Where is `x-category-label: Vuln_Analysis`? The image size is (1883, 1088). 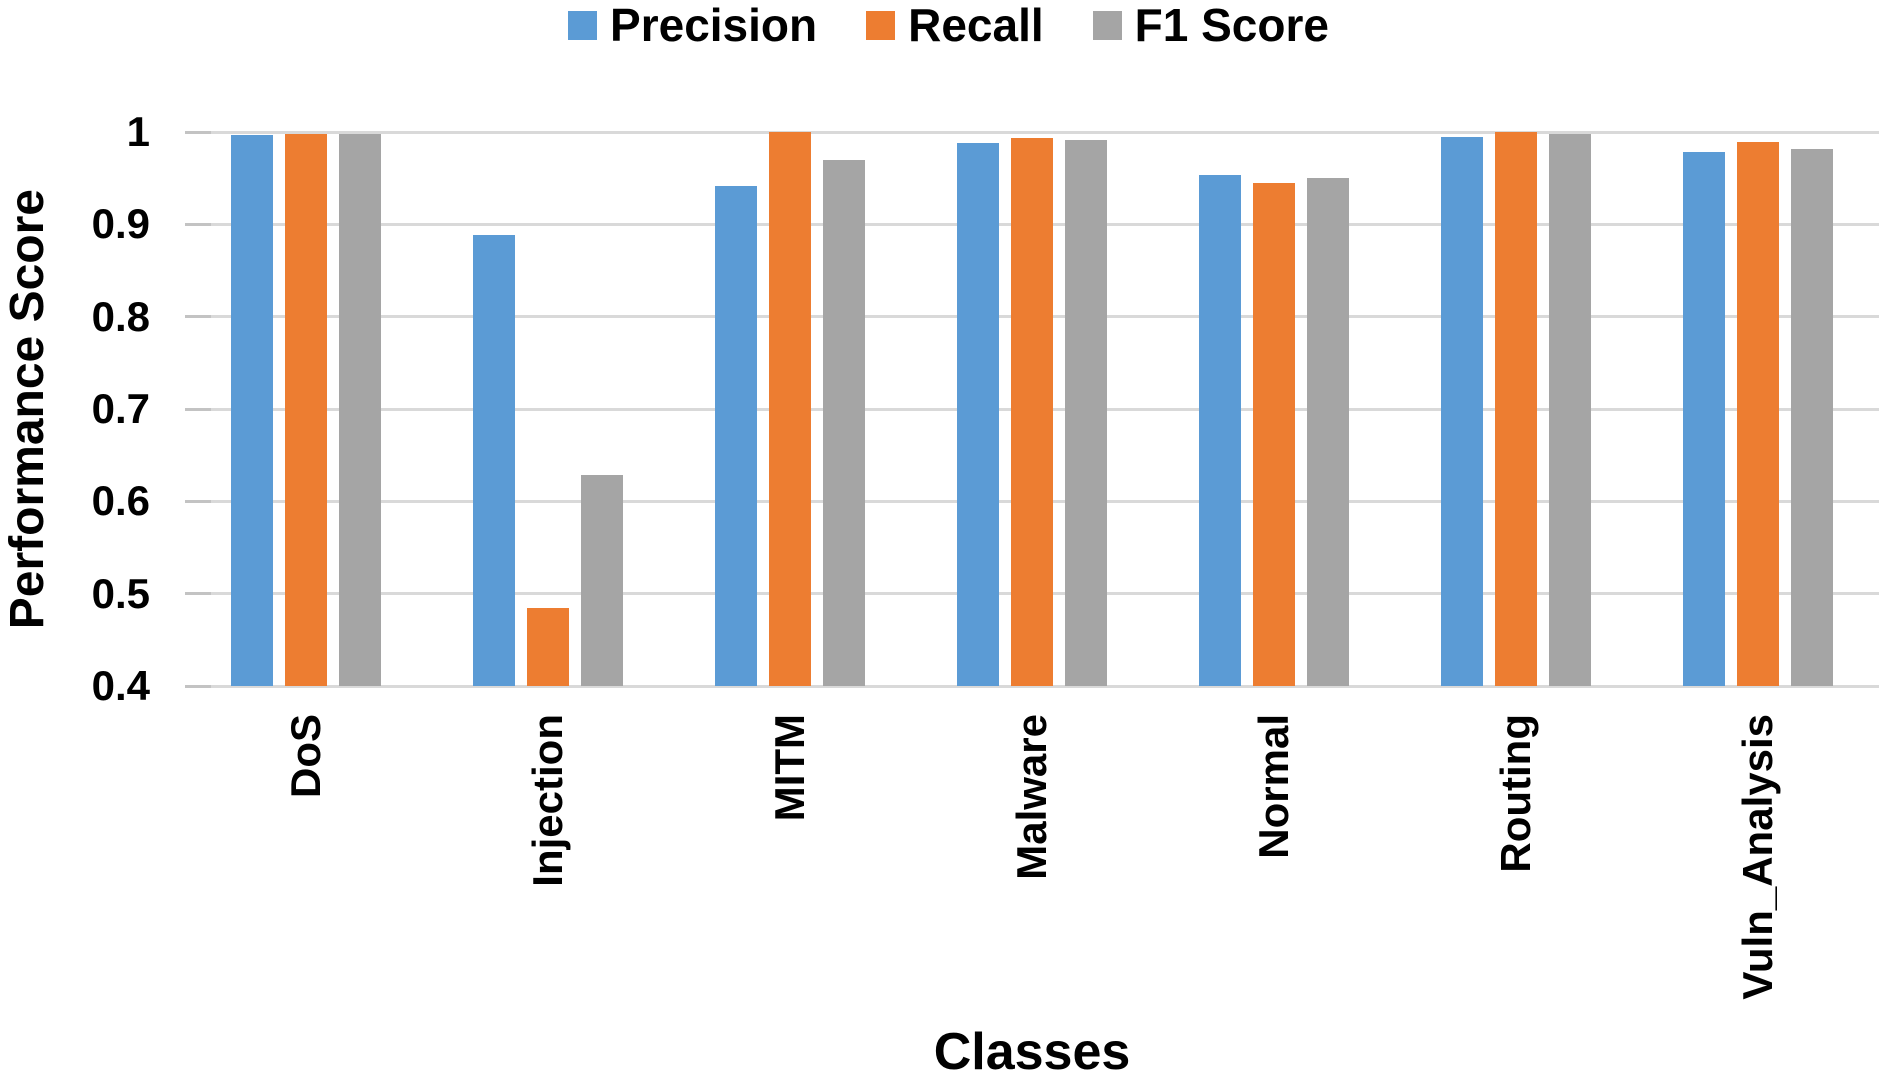 x-category-label: Vuln_Analysis is located at coordinates (1757, 857).